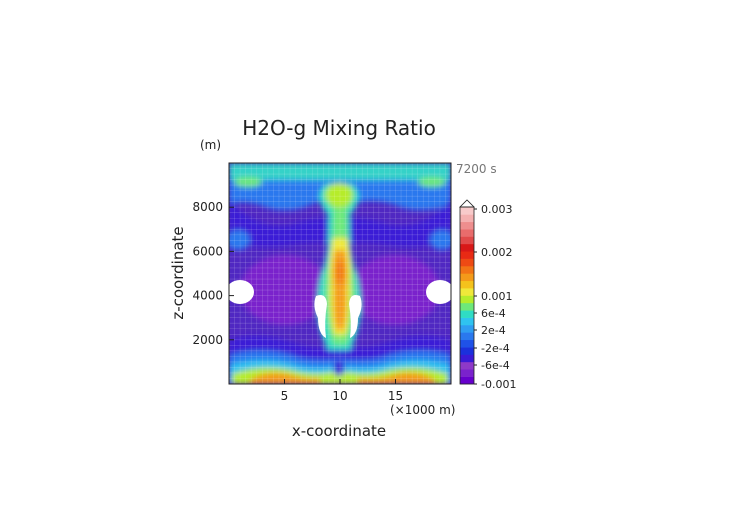  I want to click on plot-area, so click(340, 273).